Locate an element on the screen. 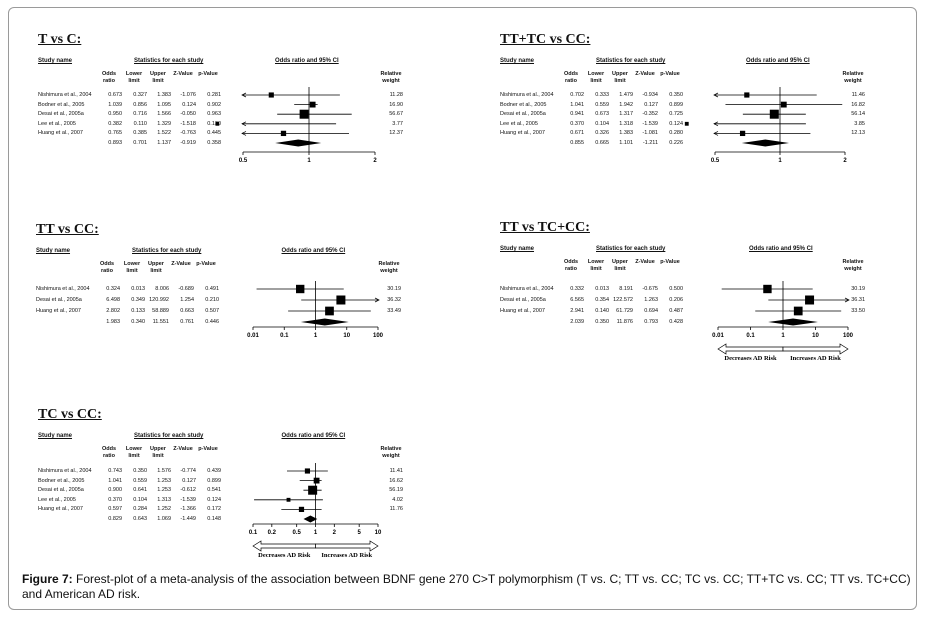 This screenshot has height=621, width=931. stat-lower: 0.327 is located at coordinates (140, 95).